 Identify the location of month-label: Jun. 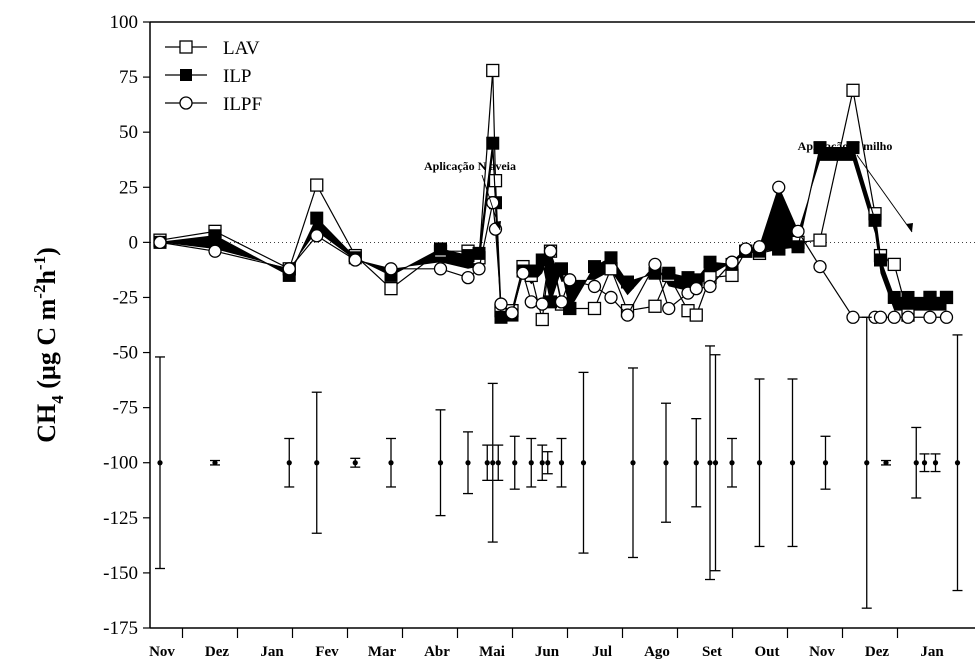
(547, 652).